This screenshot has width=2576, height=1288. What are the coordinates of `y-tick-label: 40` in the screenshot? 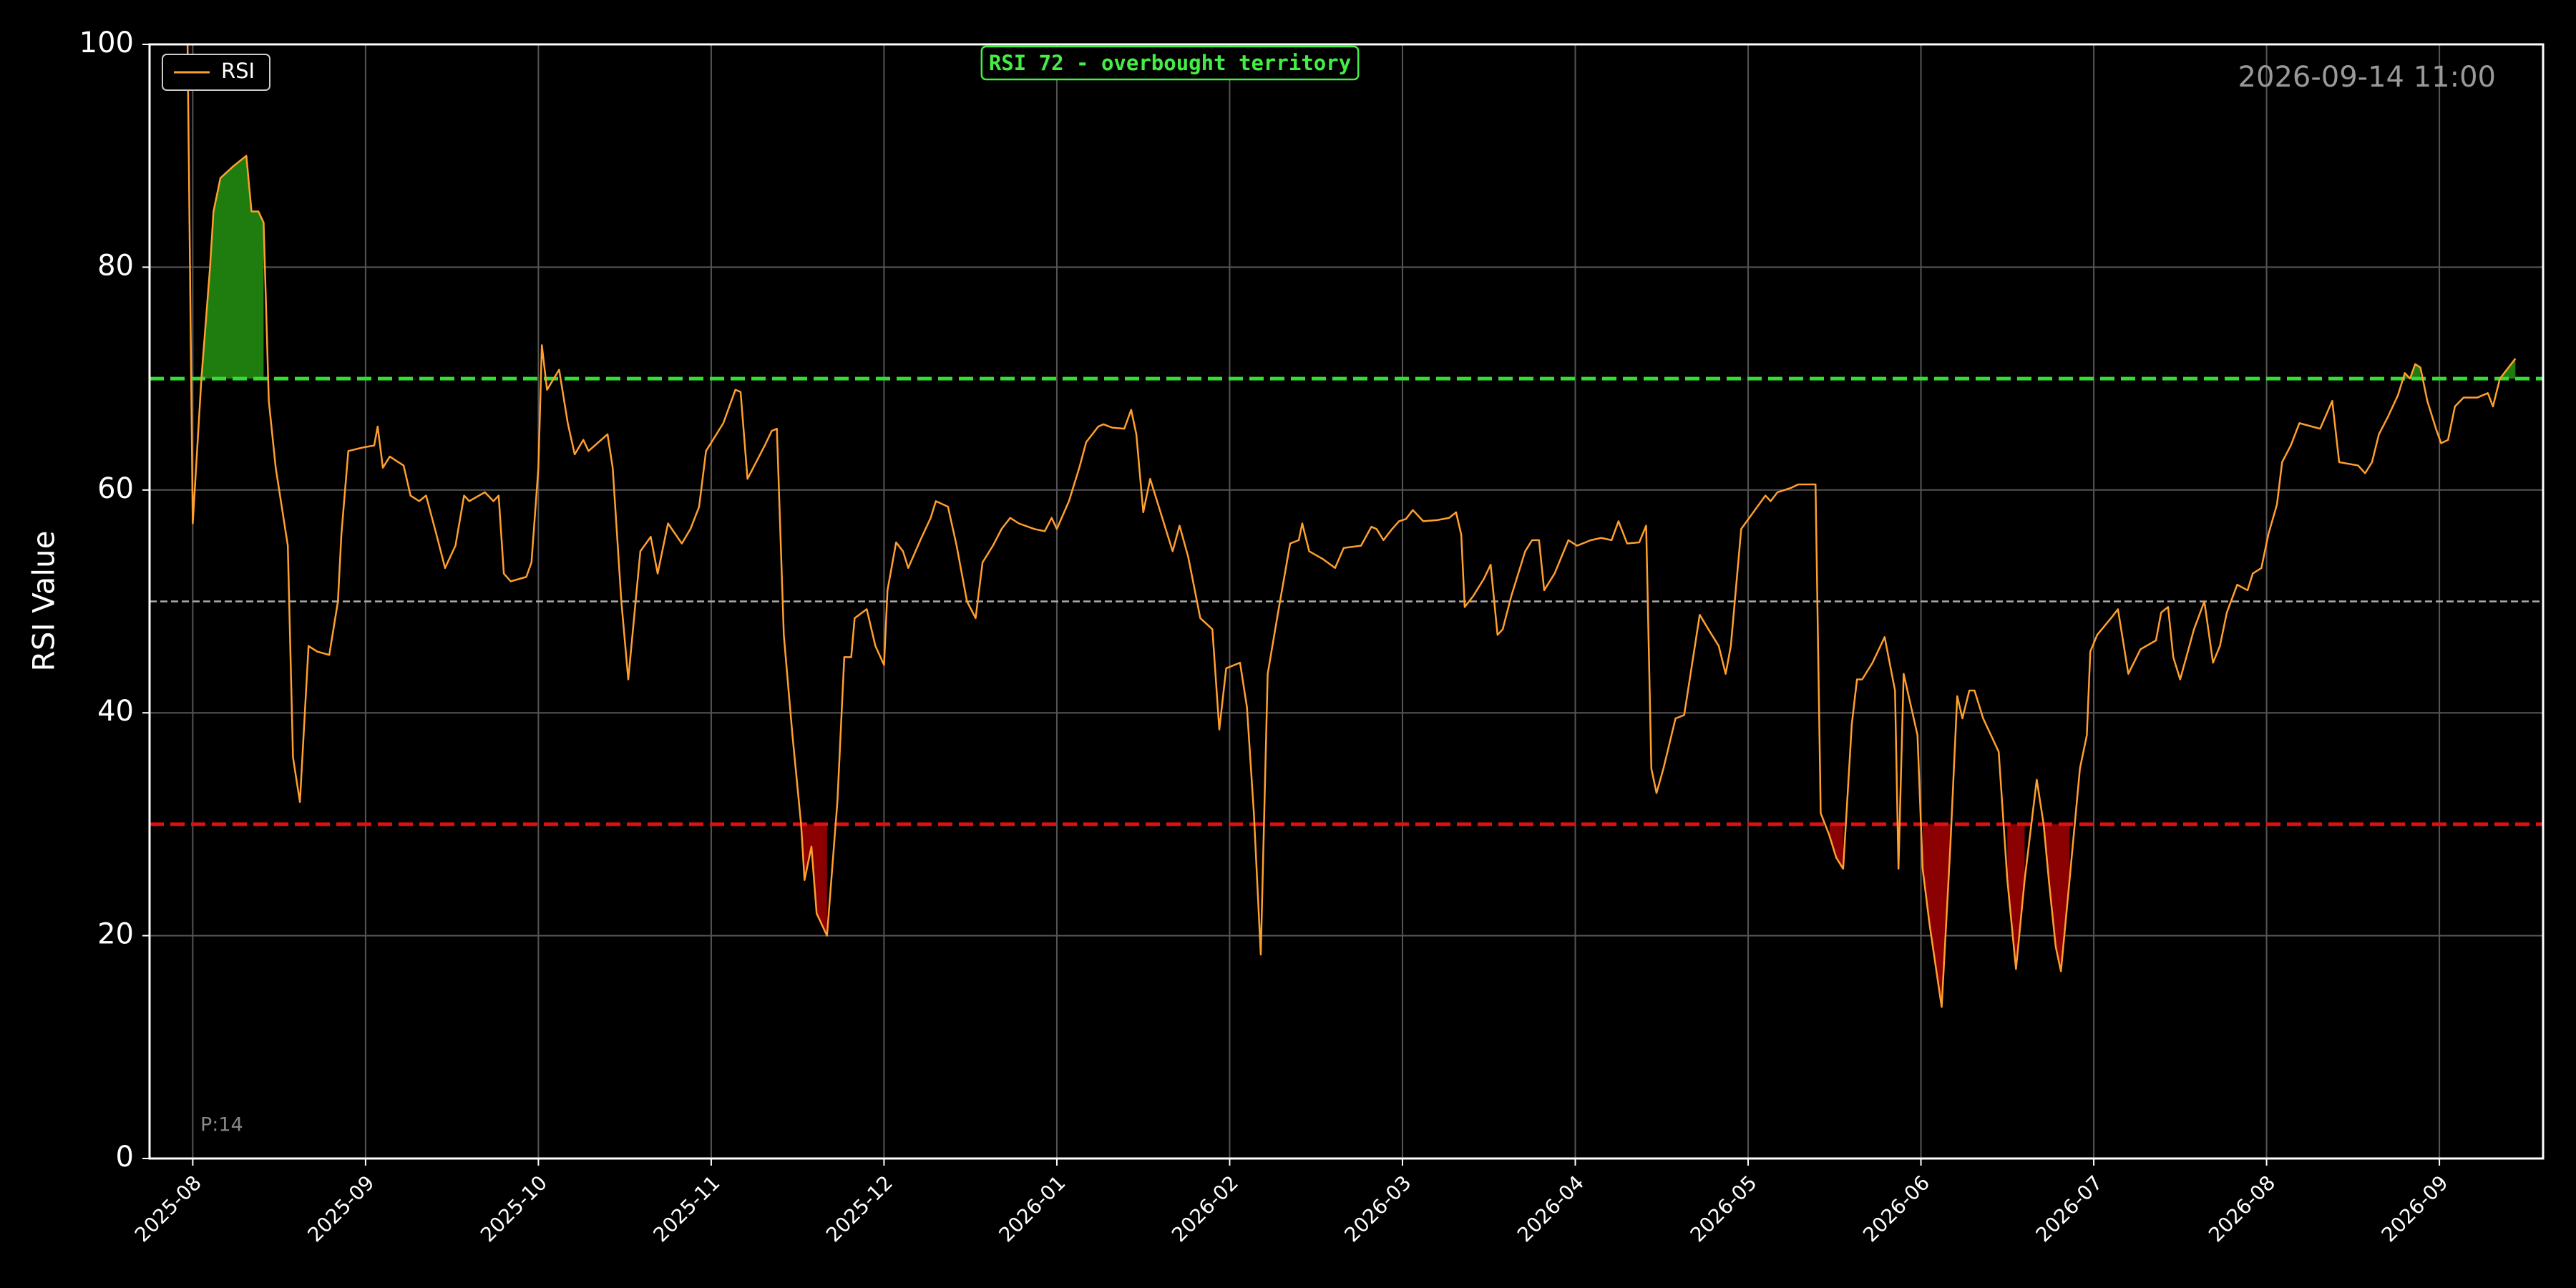 It's located at (115, 711).